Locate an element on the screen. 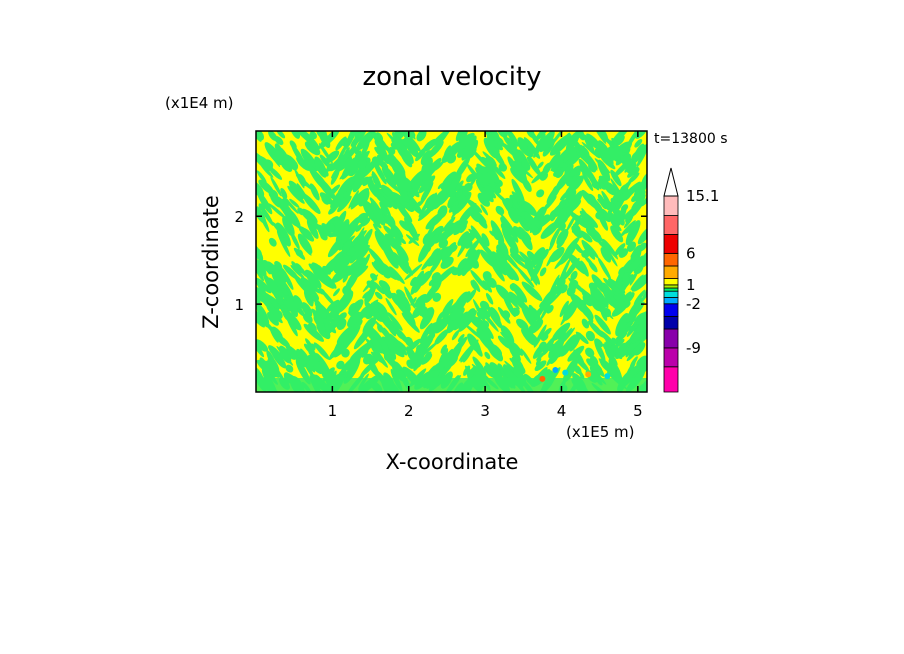 The height and width of the screenshot is (654, 904). y-axis: 12 is located at coordinates (440, 261).